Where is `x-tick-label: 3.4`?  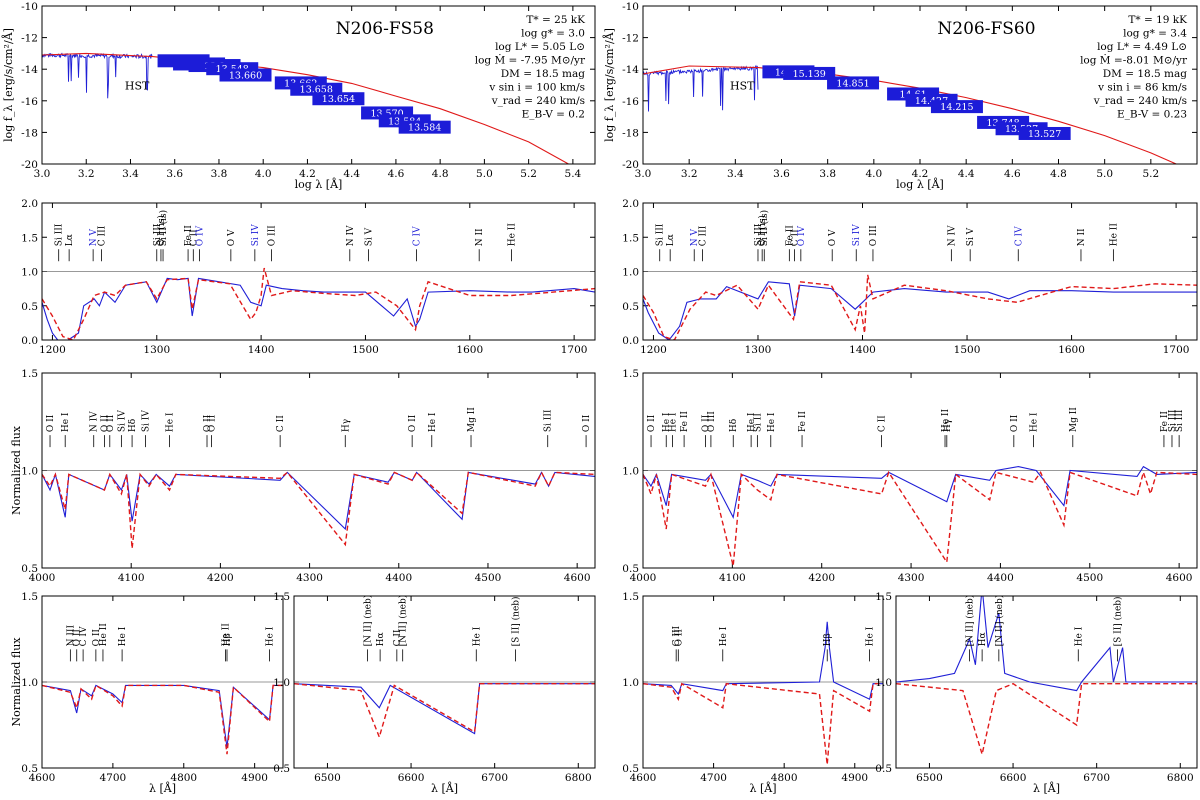 x-tick-label: 3.4 is located at coordinates (735, 174).